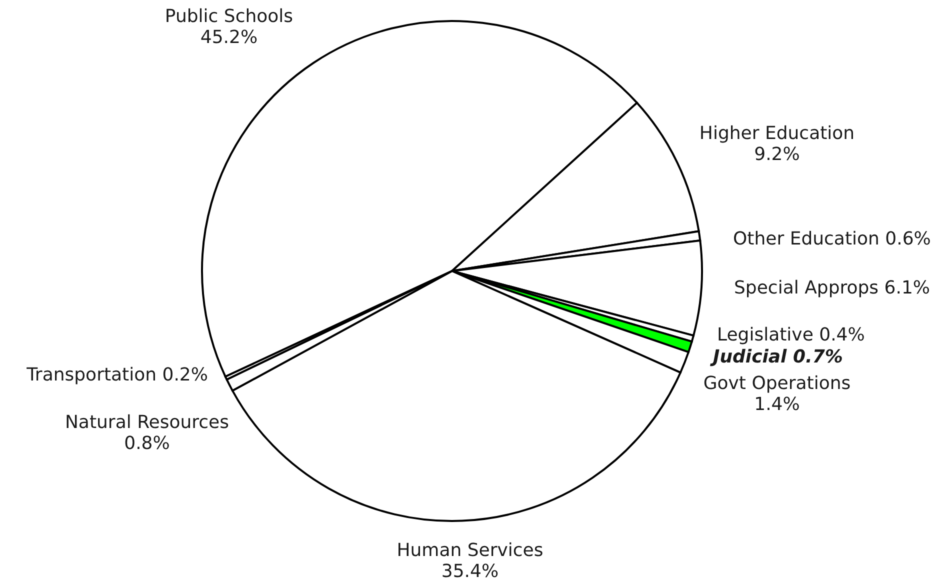  Describe the element at coordinates (832, 288) in the screenshot. I see `slice-label: Special Approps 6.1%` at that location.